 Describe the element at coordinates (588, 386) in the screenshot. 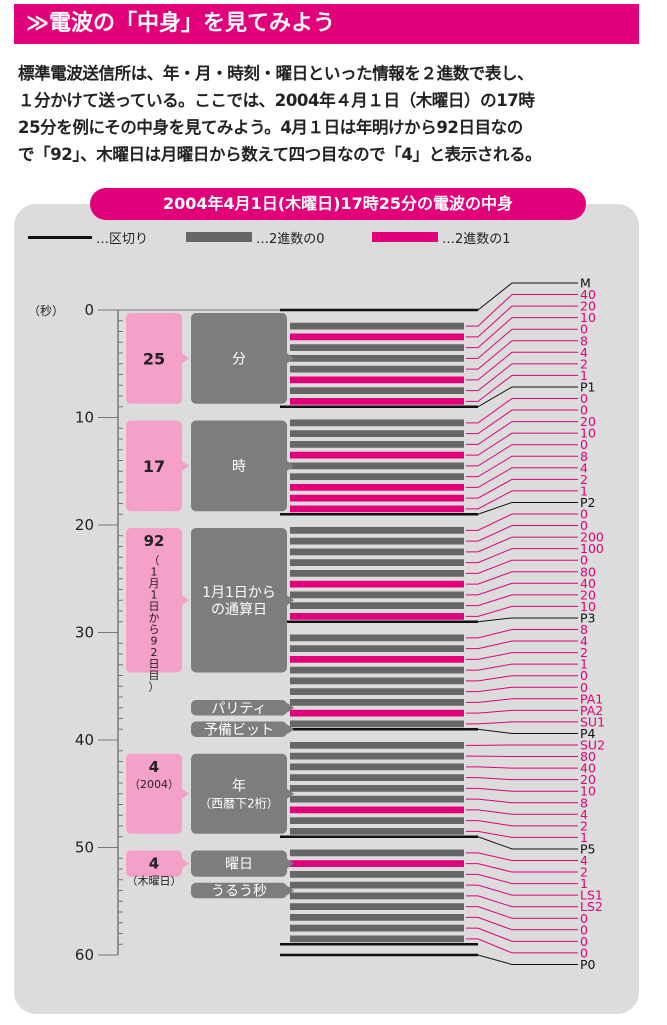

I see `bit-label: P1` at that location.